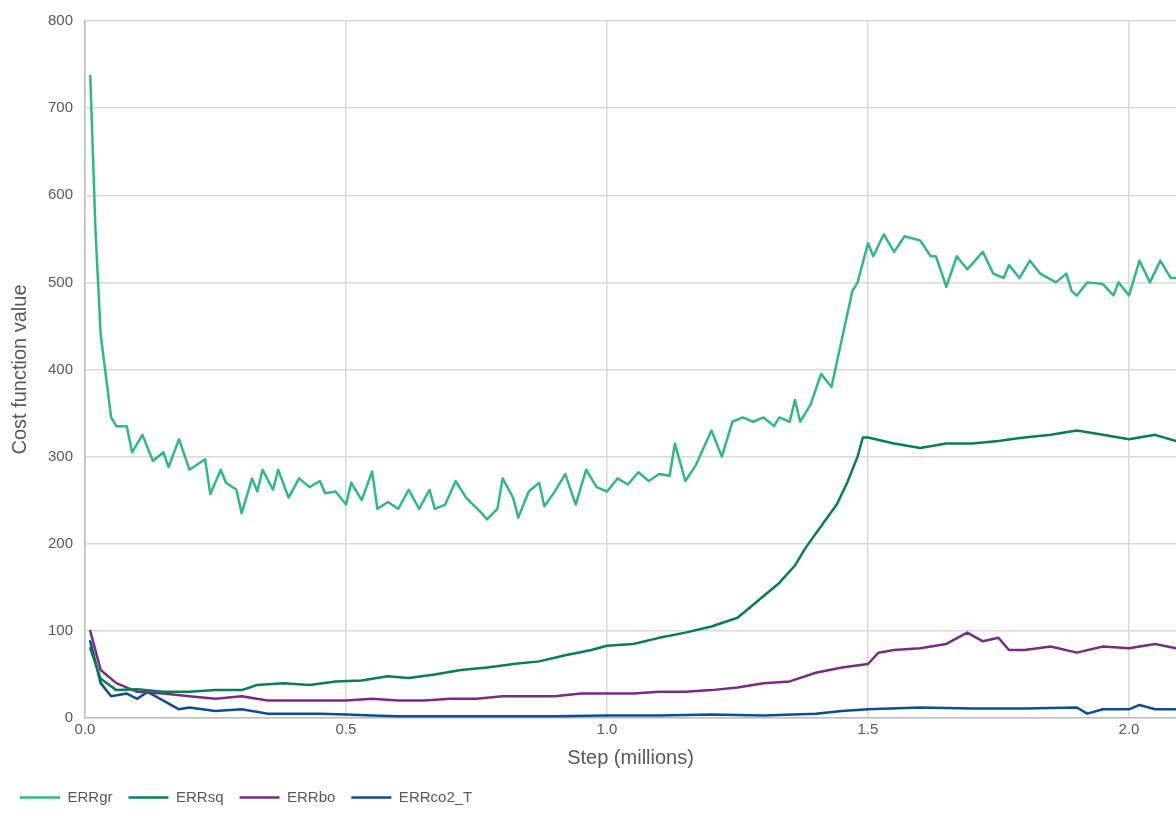 The height and width of the screenshot is (819, 1176). I want to click on x-tick-label: 2.0, so click(1129, 729).